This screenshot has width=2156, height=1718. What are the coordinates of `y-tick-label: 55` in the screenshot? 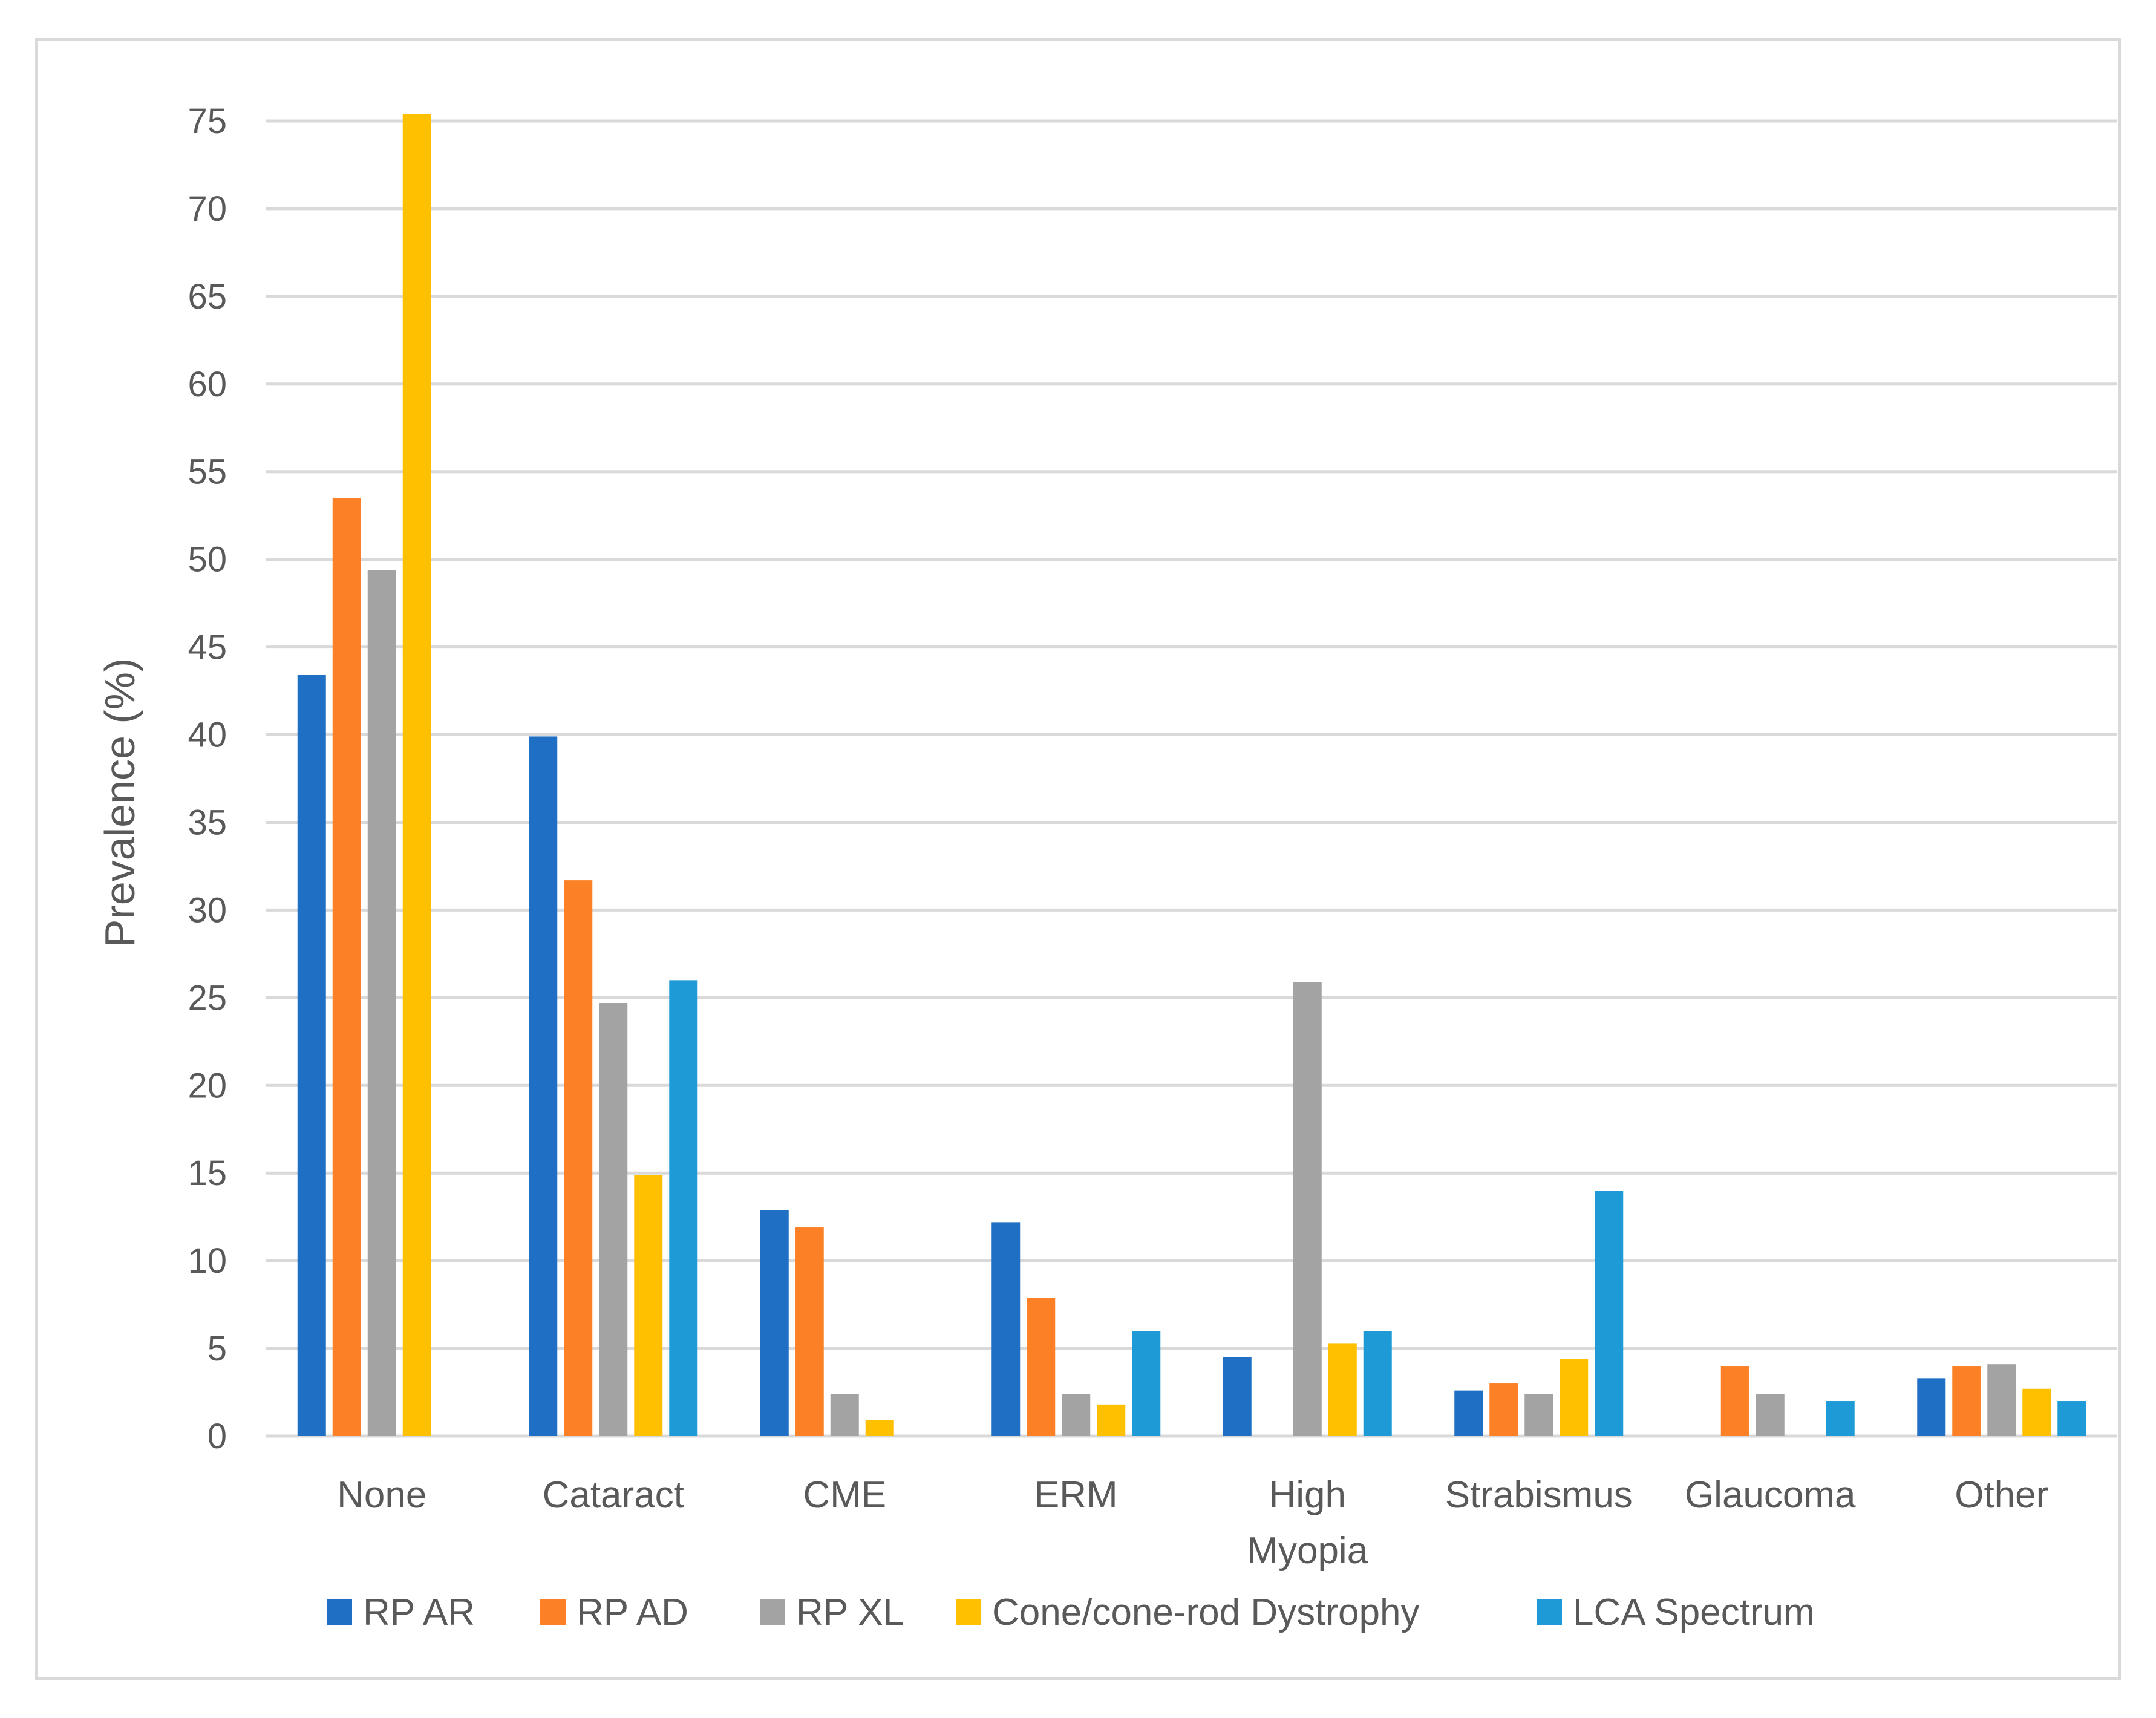 It's located at (207, 472).